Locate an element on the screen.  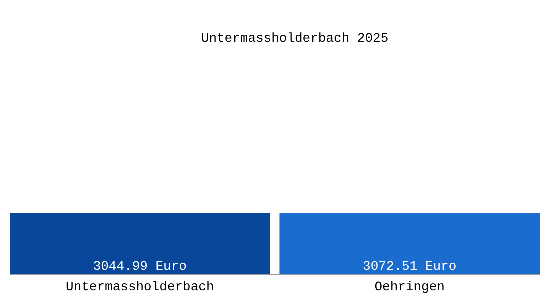
x-tick-label: Untermassholderbach is located at coordinates (140, 287).